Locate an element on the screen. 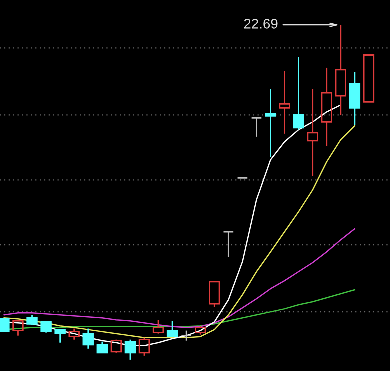  annotation: 22.69 is located at coordinates (261, 24).